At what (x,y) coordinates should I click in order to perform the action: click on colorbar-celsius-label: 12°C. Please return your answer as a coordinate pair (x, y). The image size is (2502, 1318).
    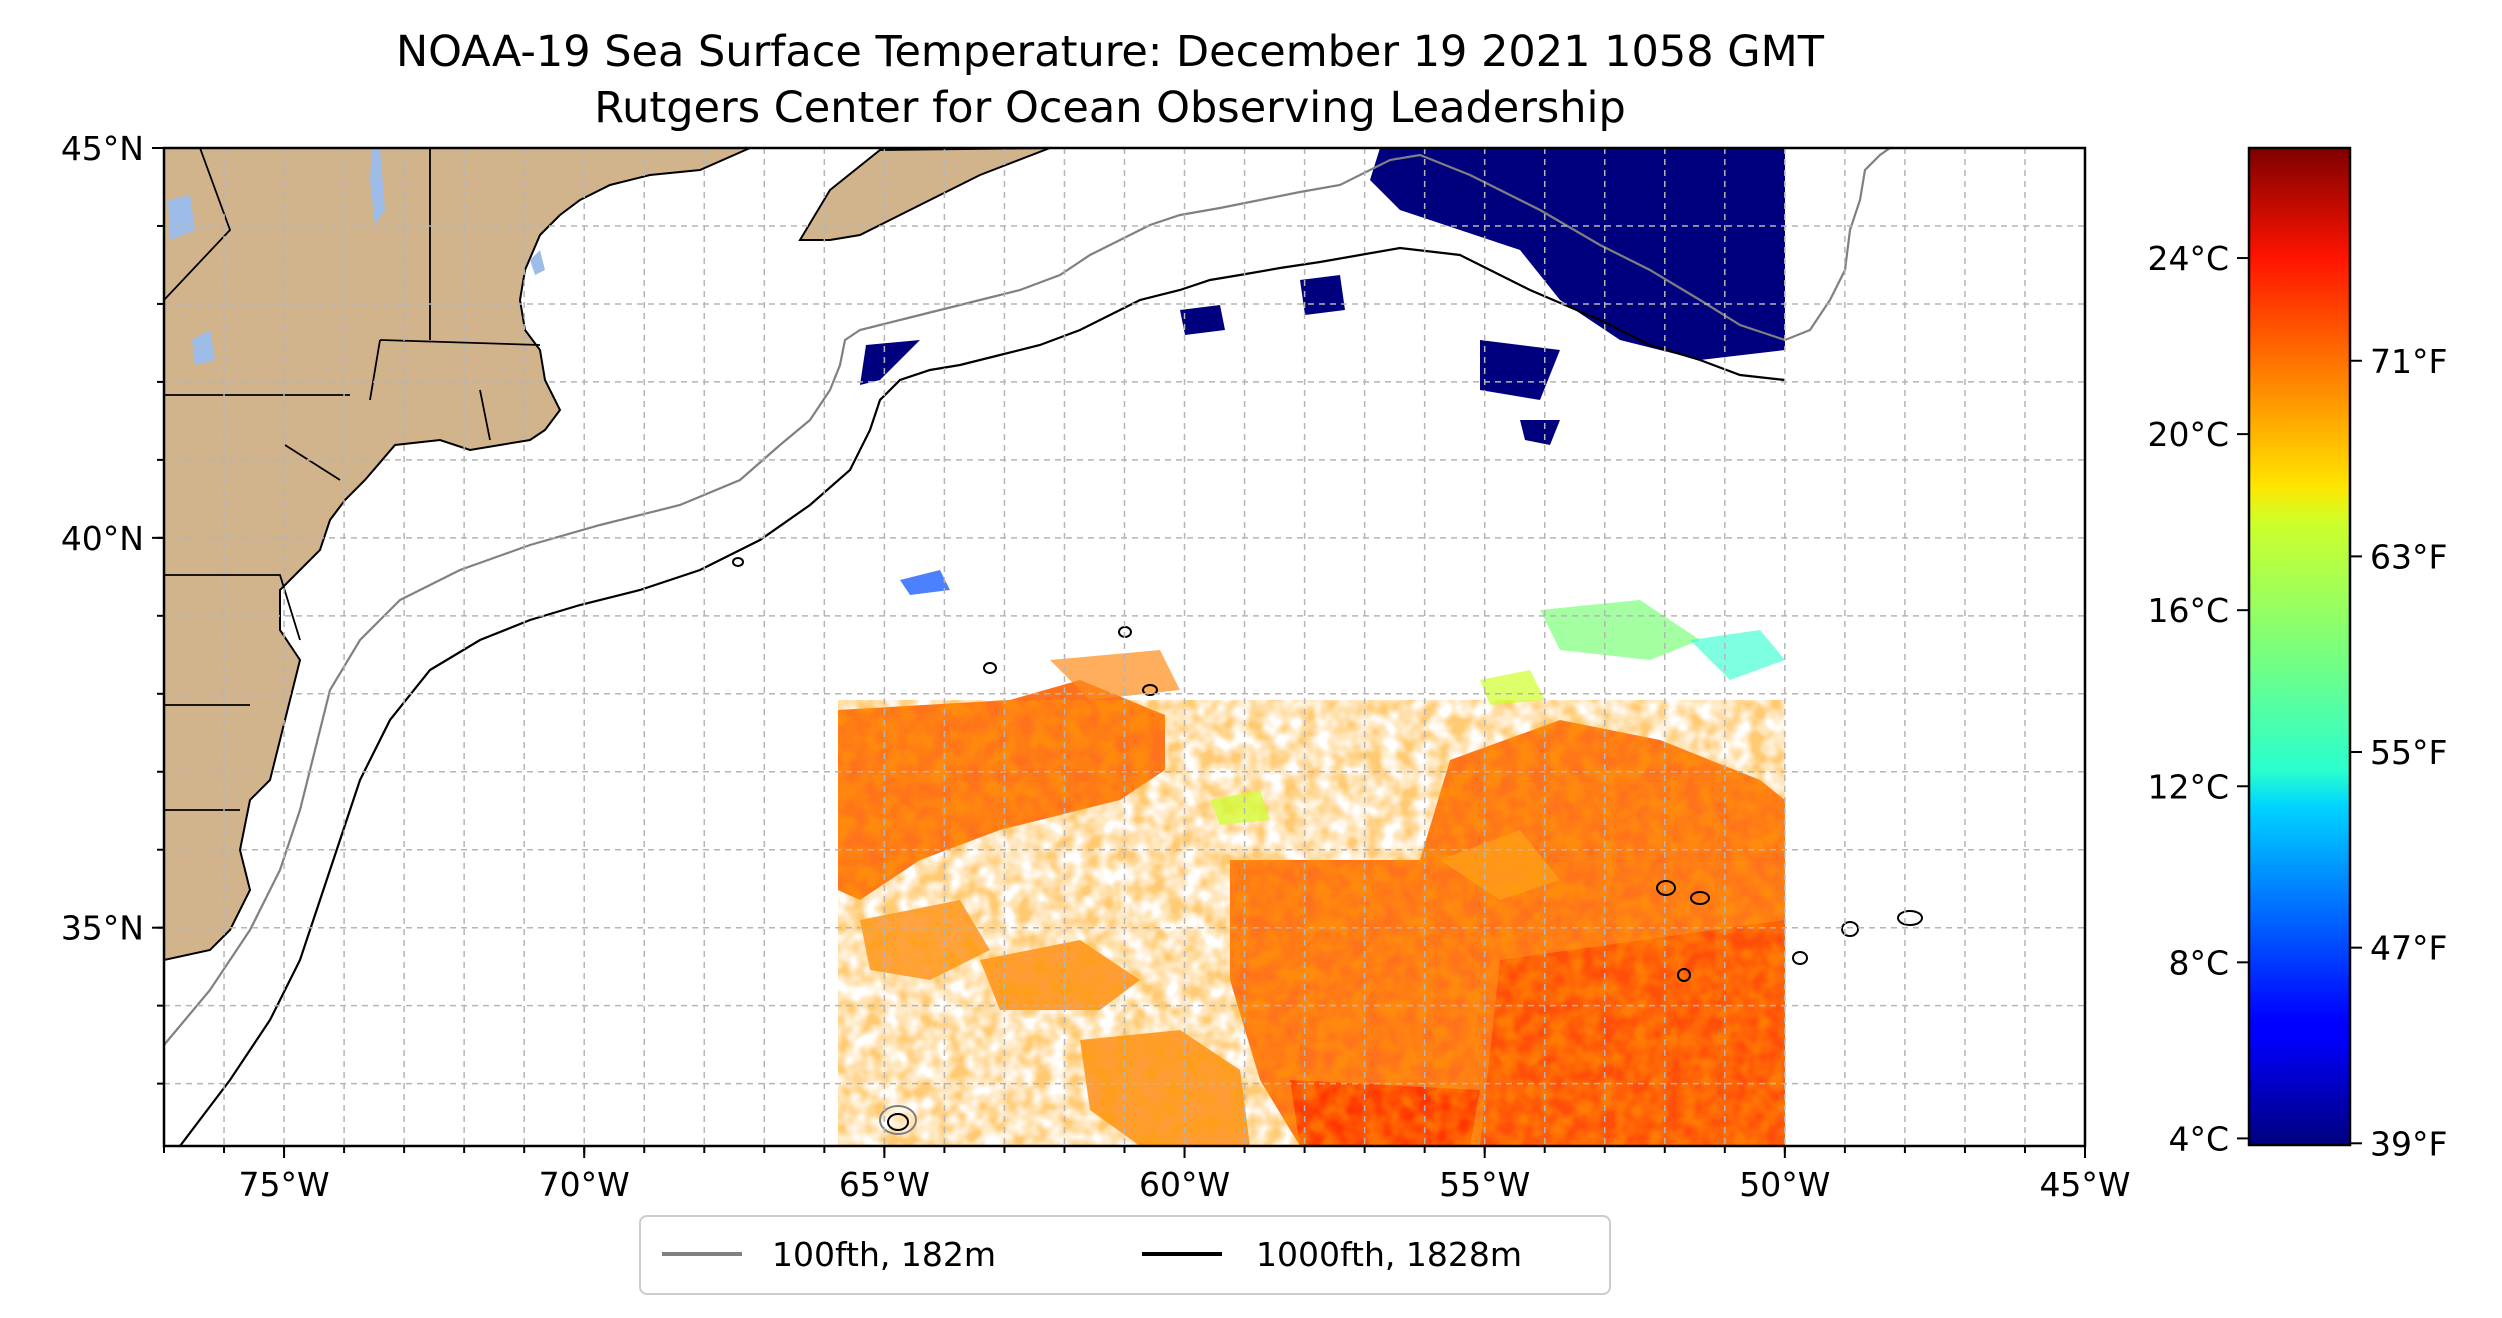
    Looking at the image, I should click on (2188, 786).